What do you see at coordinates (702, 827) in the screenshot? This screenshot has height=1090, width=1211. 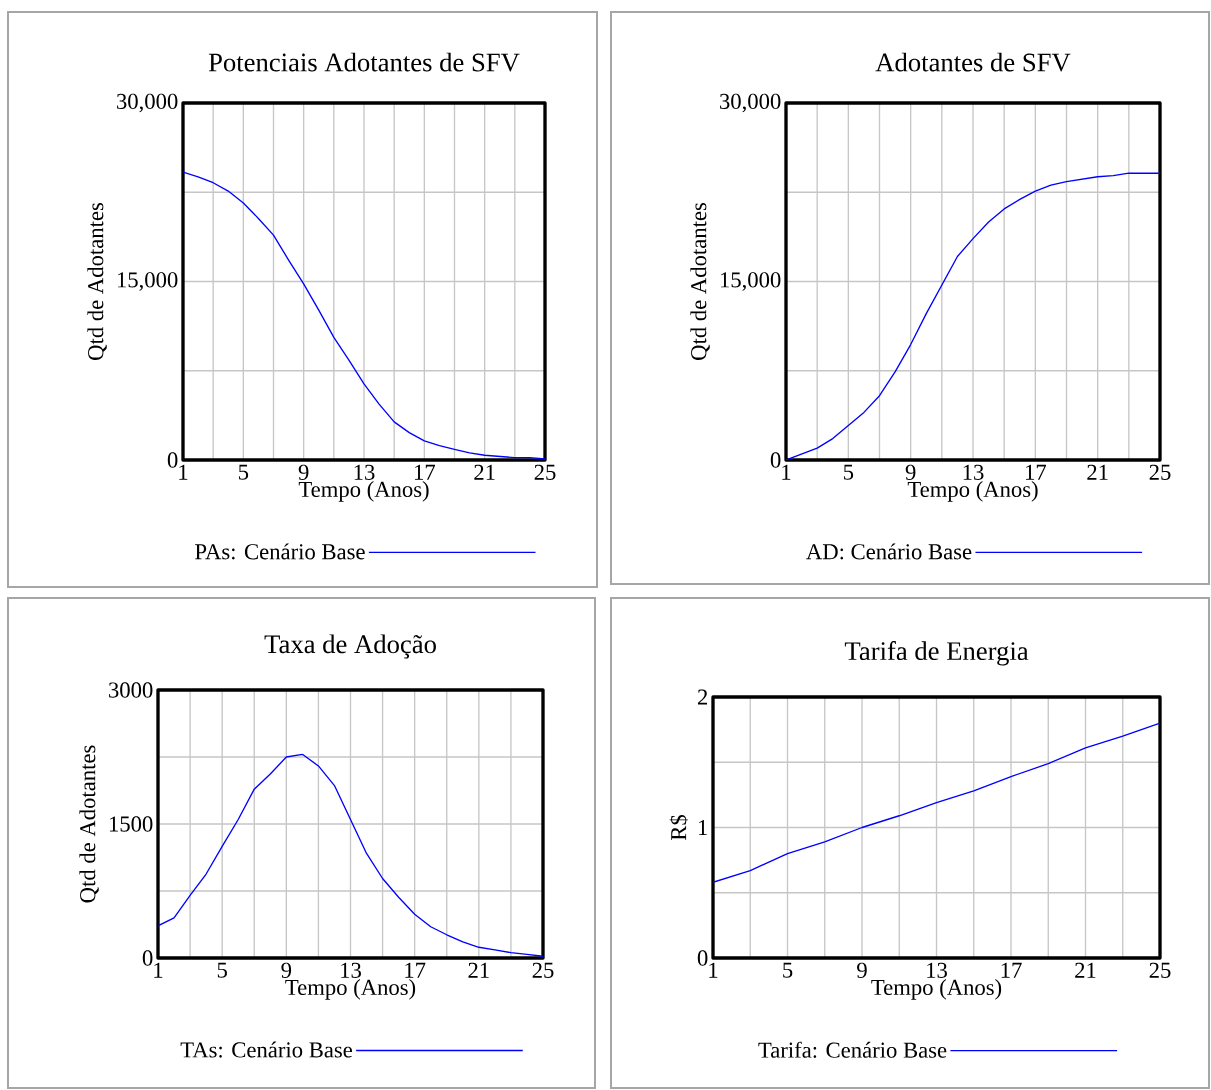 I see `y-tick-label: 1` at bounding box center [702, 827].